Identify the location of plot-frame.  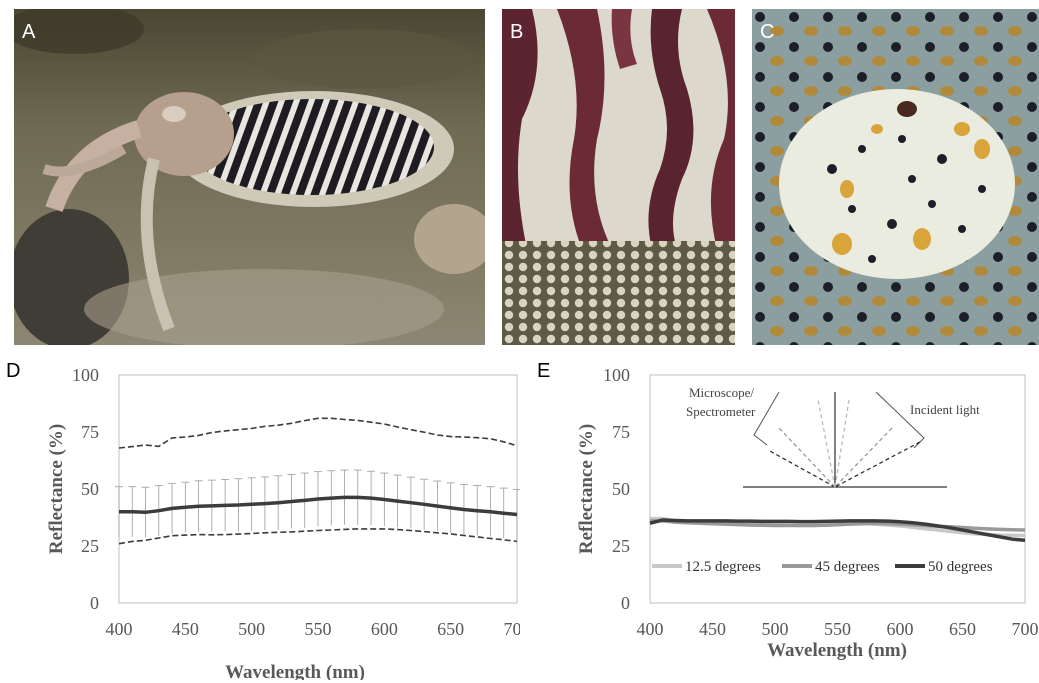
(837, 489).